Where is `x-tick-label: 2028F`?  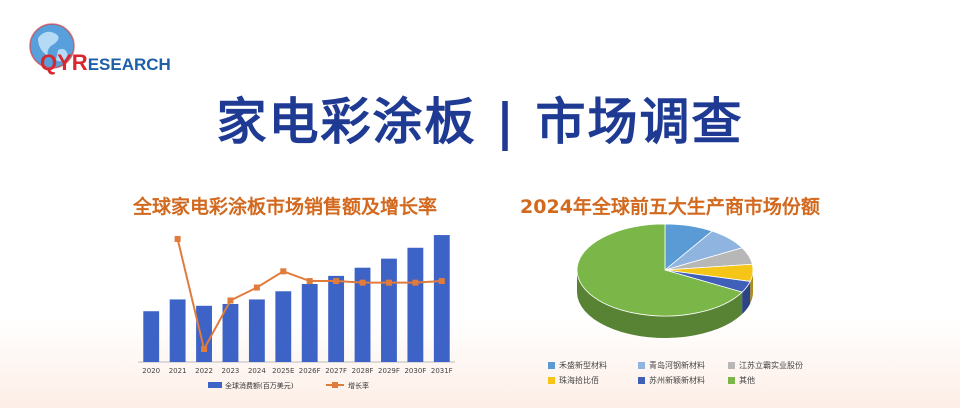
x-tick-label: 2028F is located at coordinates (363, 371).